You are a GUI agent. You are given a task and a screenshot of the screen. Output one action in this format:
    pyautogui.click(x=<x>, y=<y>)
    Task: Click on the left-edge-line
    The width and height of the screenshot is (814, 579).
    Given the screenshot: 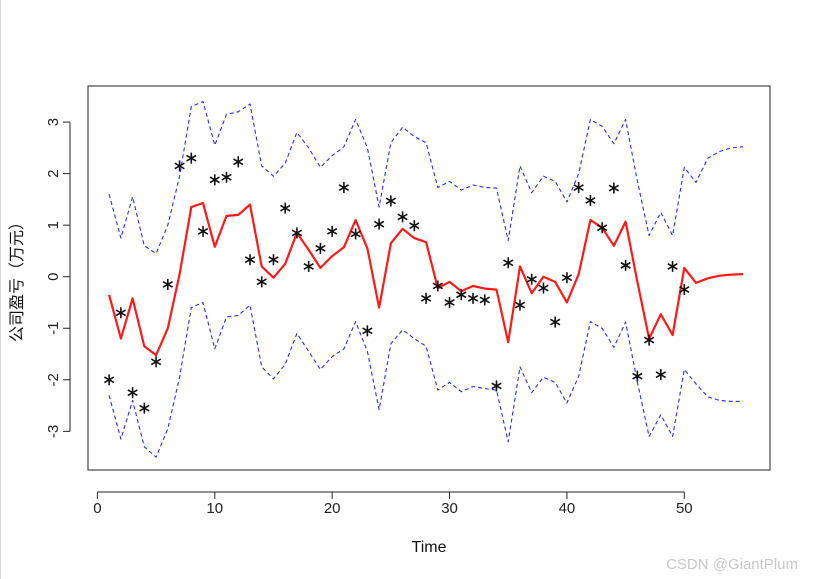 What is the action you would take?
    pyautogui.click(x=0, y=289)
    